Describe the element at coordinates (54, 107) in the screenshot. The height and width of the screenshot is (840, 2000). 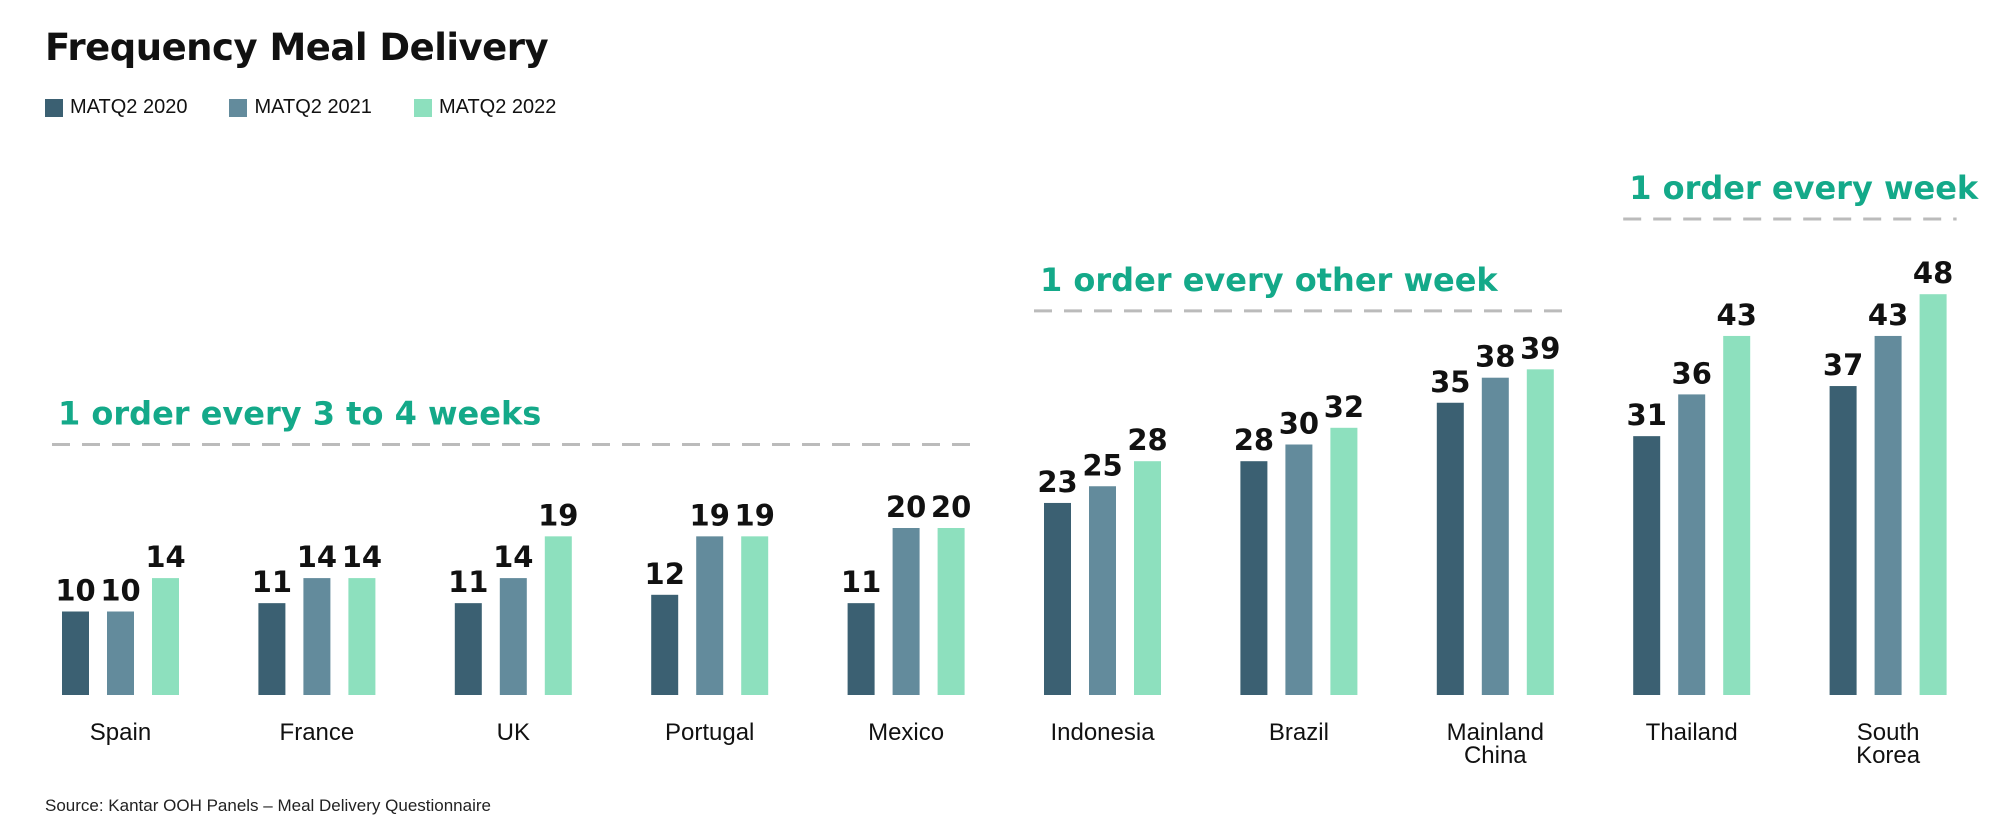
I see `legend-swatch-2020` at that location.